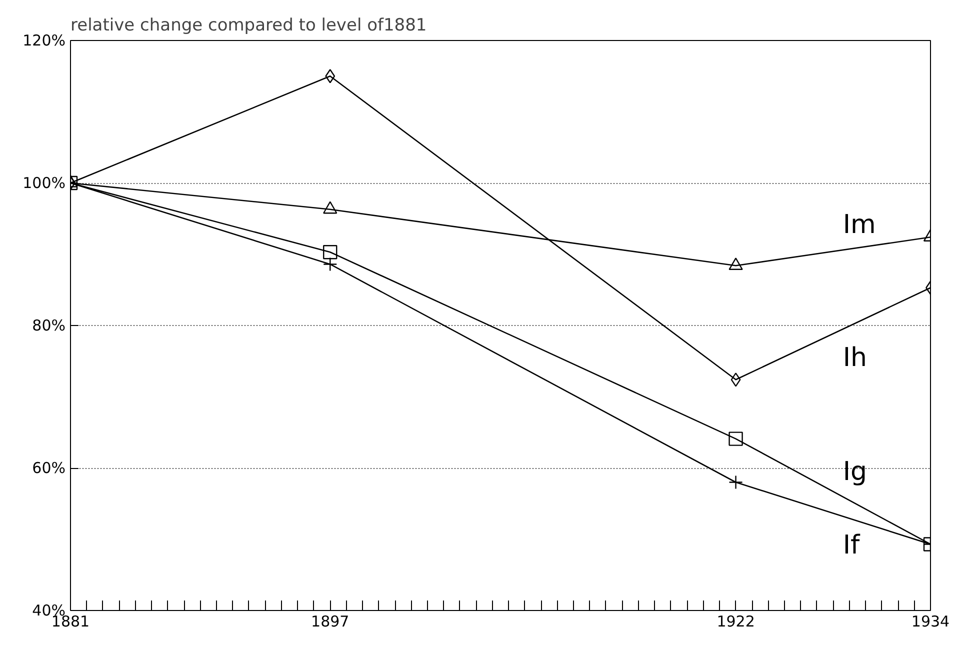 Image resolution: width=966 pixels, height=655 pixels. What do you see at coordinates (735, 621) in the screenshot?
I see `x-tick-label: 1922` at bounding box center [735, 621].